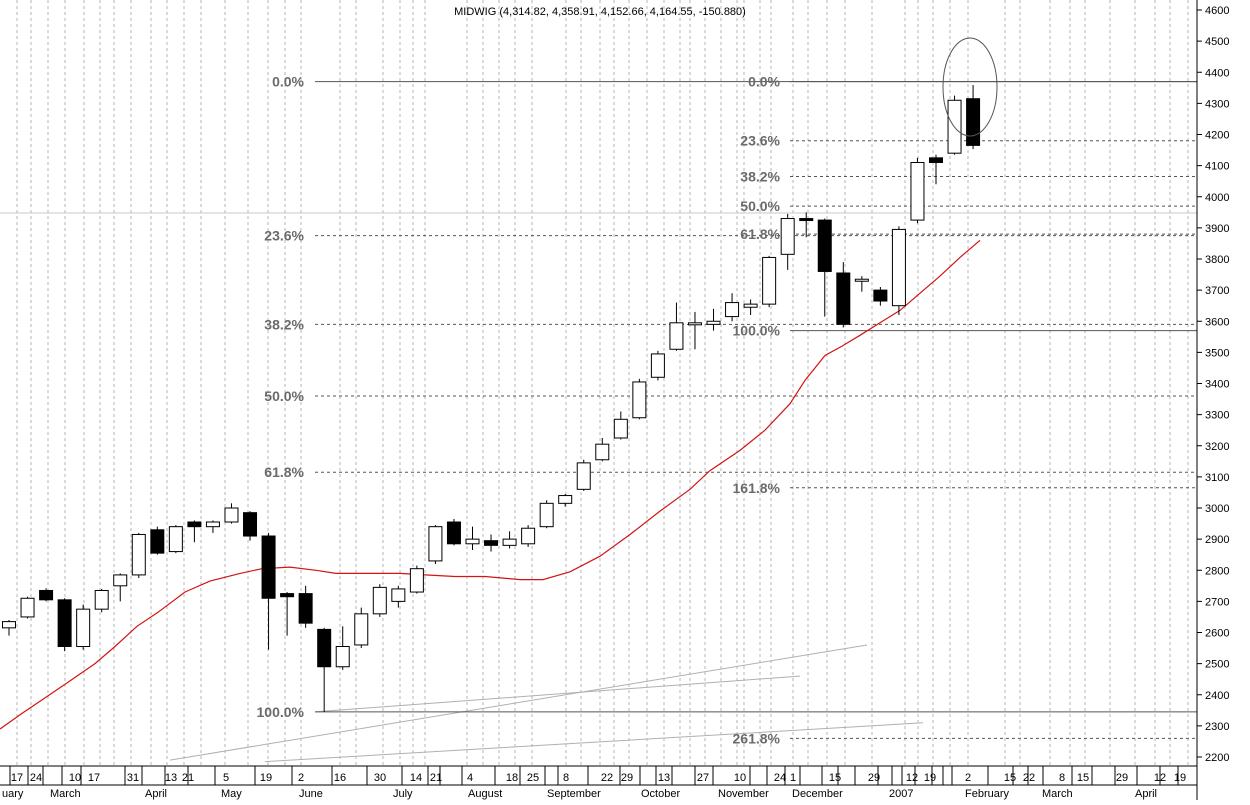  Describe the element at coordinates (1217, 11) in the screenshot. I see `y-tick-label: 4600` at that location.